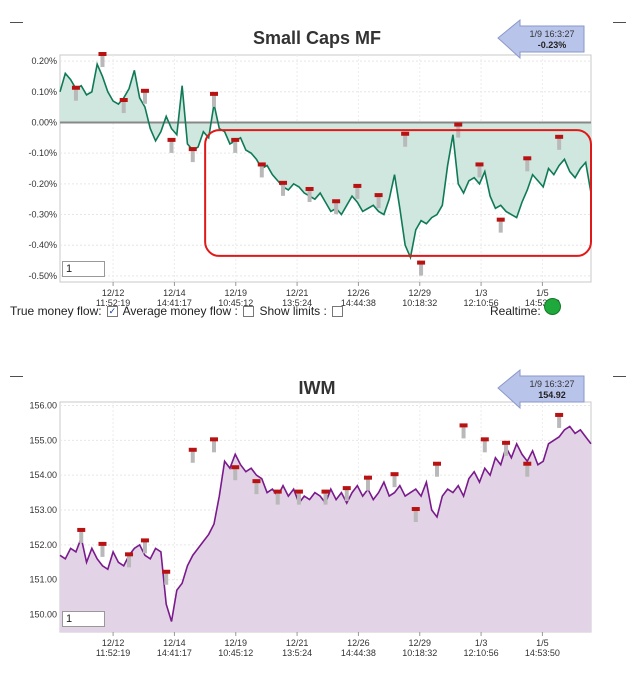 The height and width of the screenshot is (680, 634). I want to click on x-tick-time: 11:52:19, so click(113, 303).